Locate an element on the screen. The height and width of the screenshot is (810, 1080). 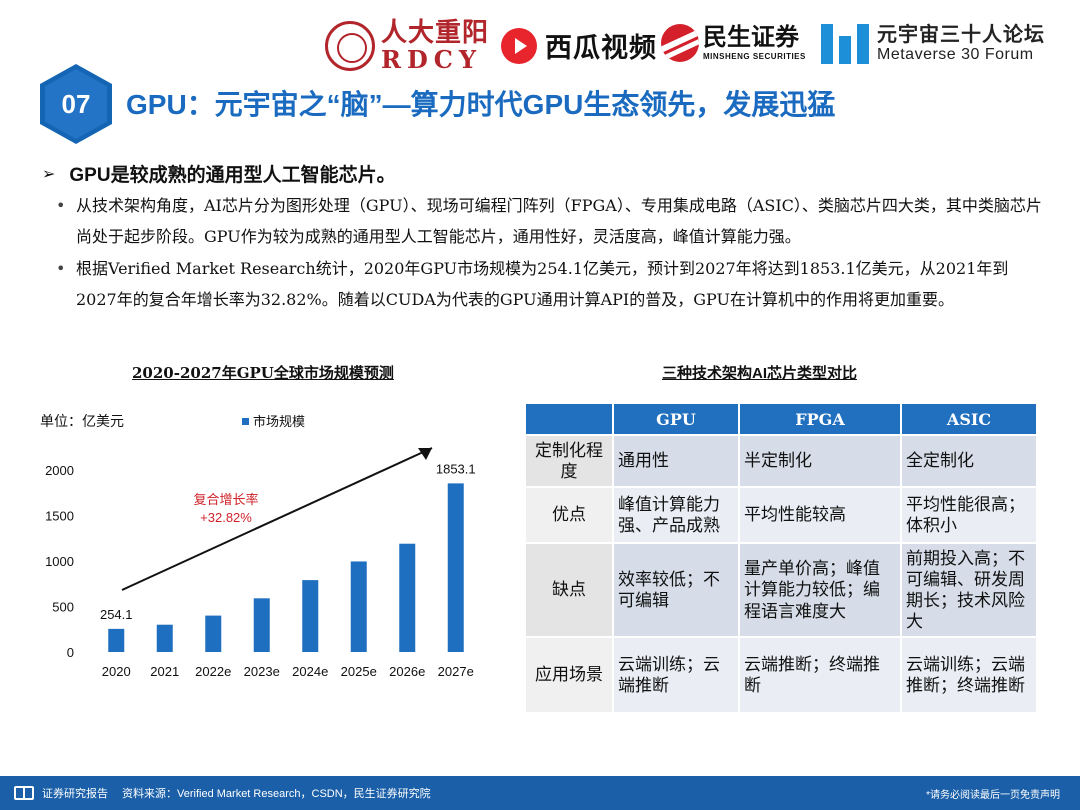
metaverse-forum-name-cn: 元宇宙三十人论坛 is located at coordinates (961, 35).